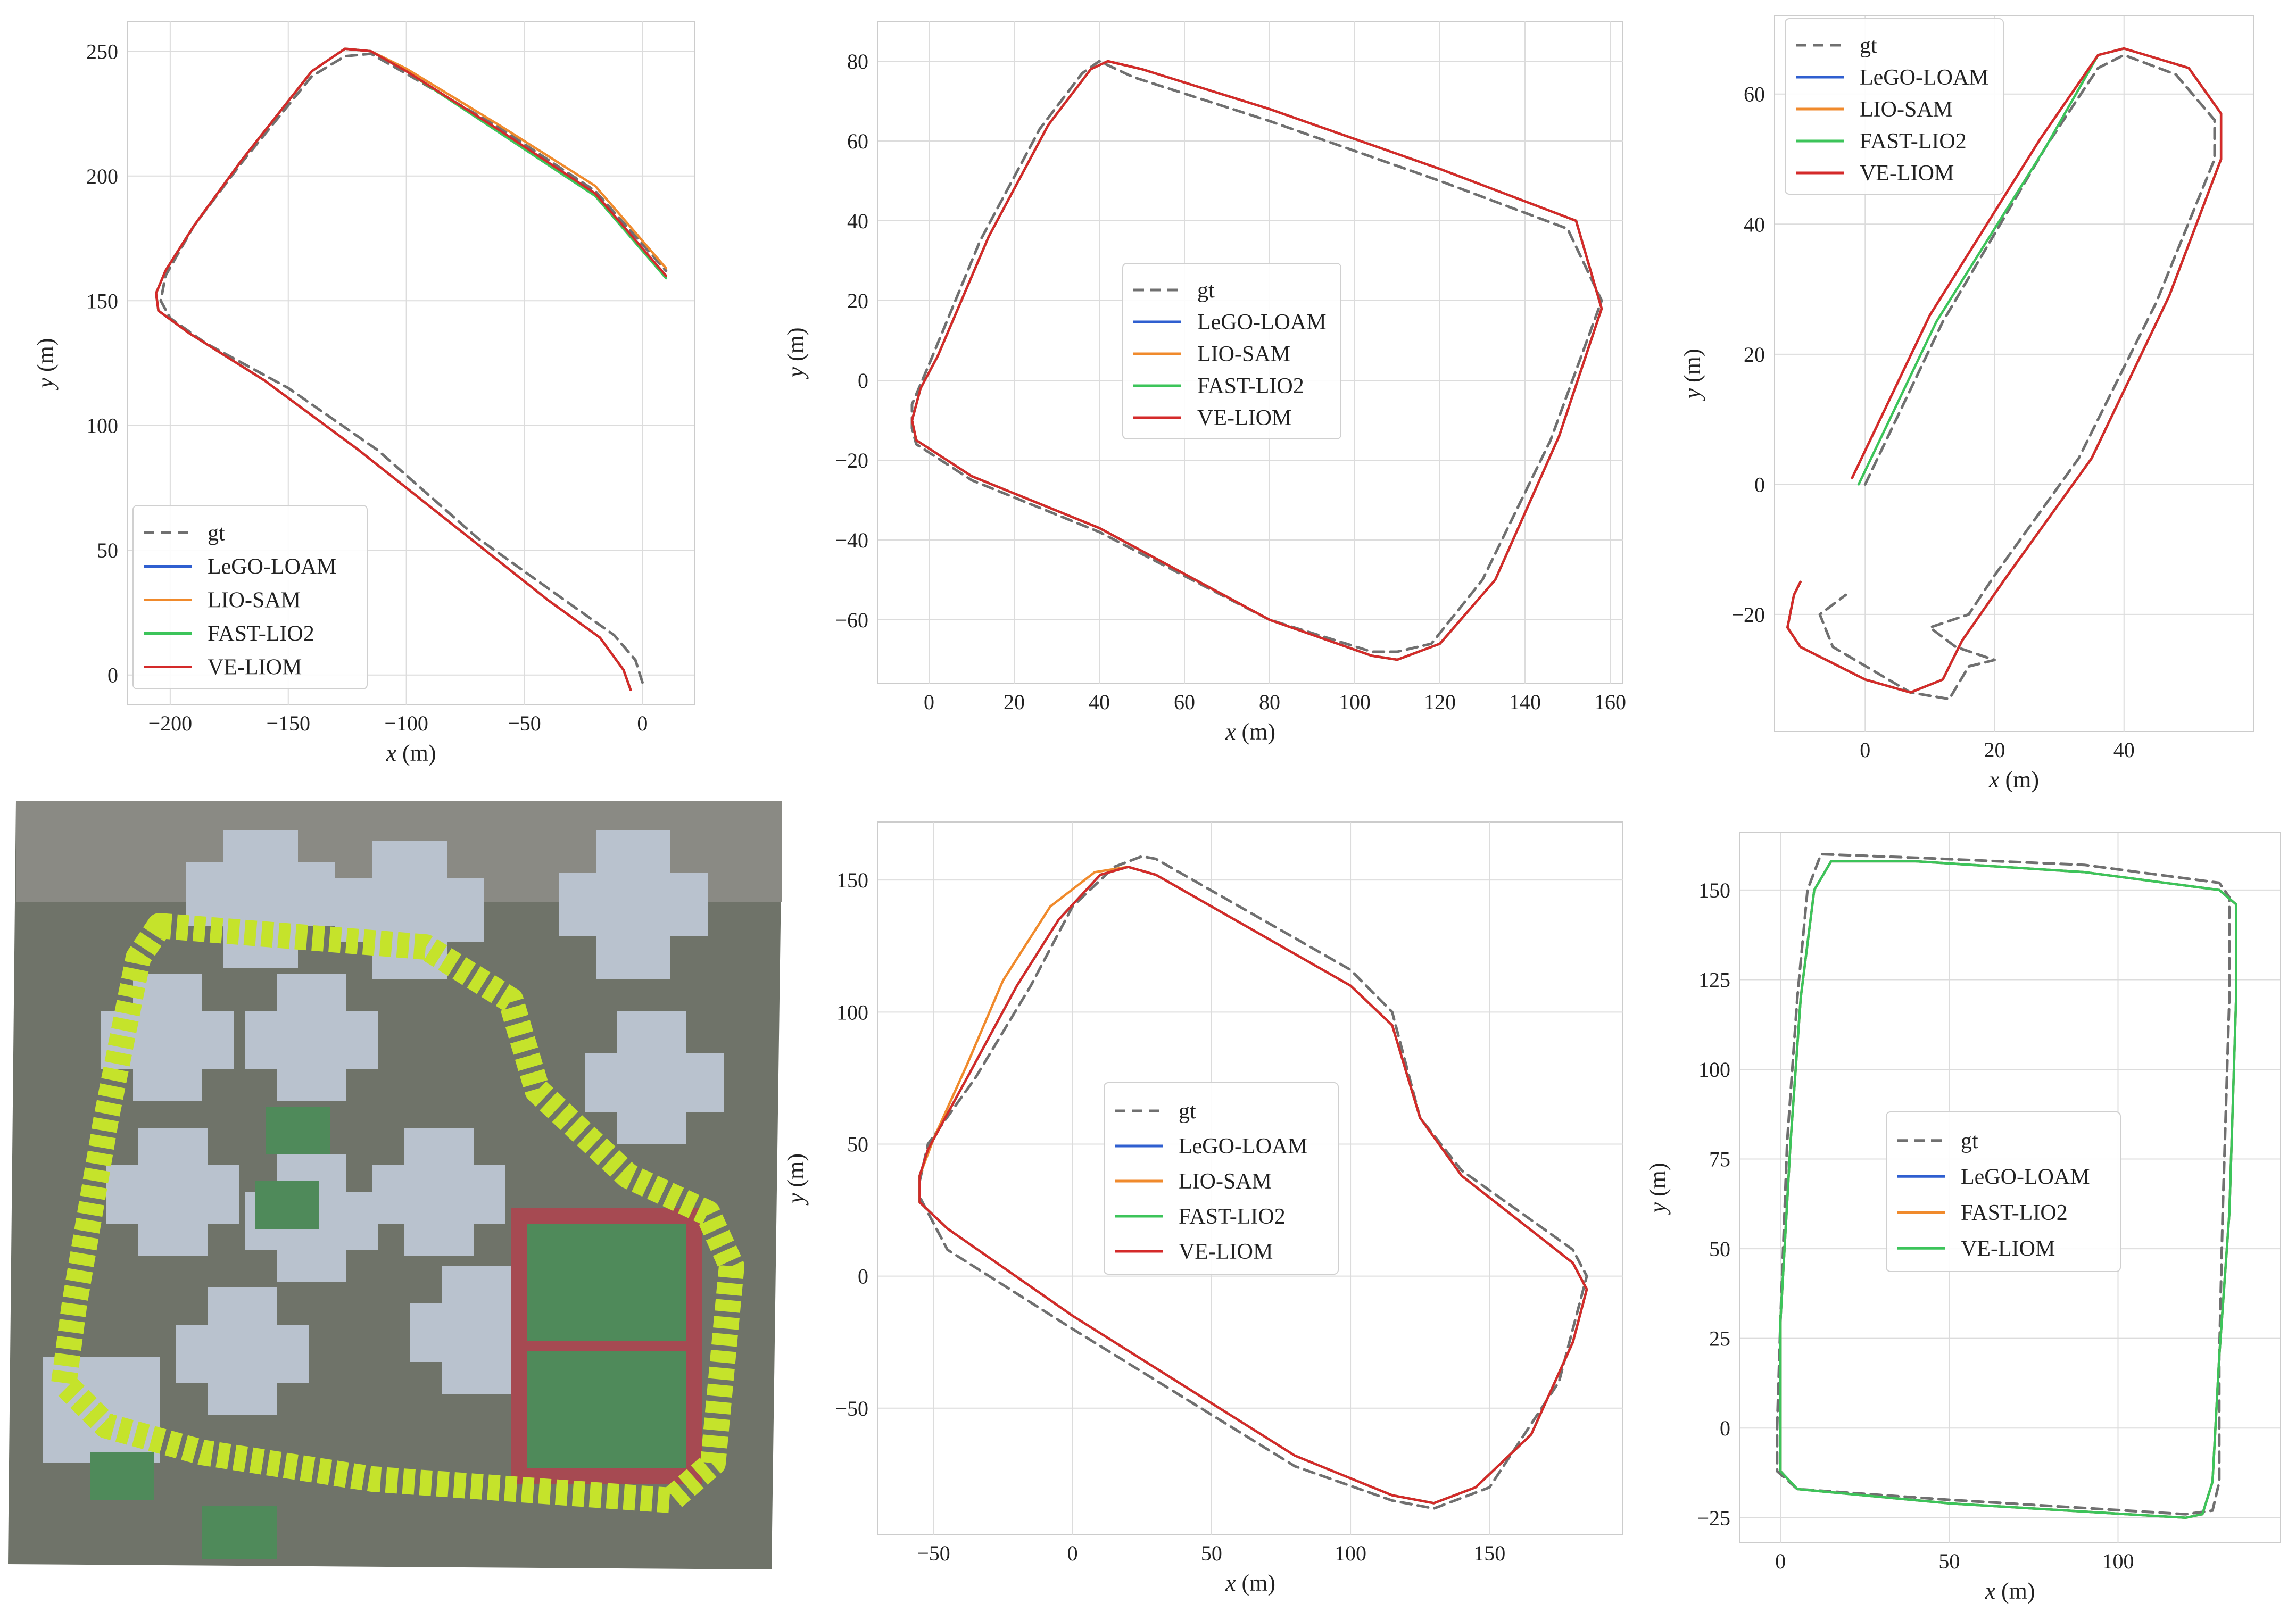 This screenshot has width=2296, height=1620. What do you see at coordinates (851, 620) in the screenshot?
I see `y-tick-label: −60` at bounding box center [851, 620].